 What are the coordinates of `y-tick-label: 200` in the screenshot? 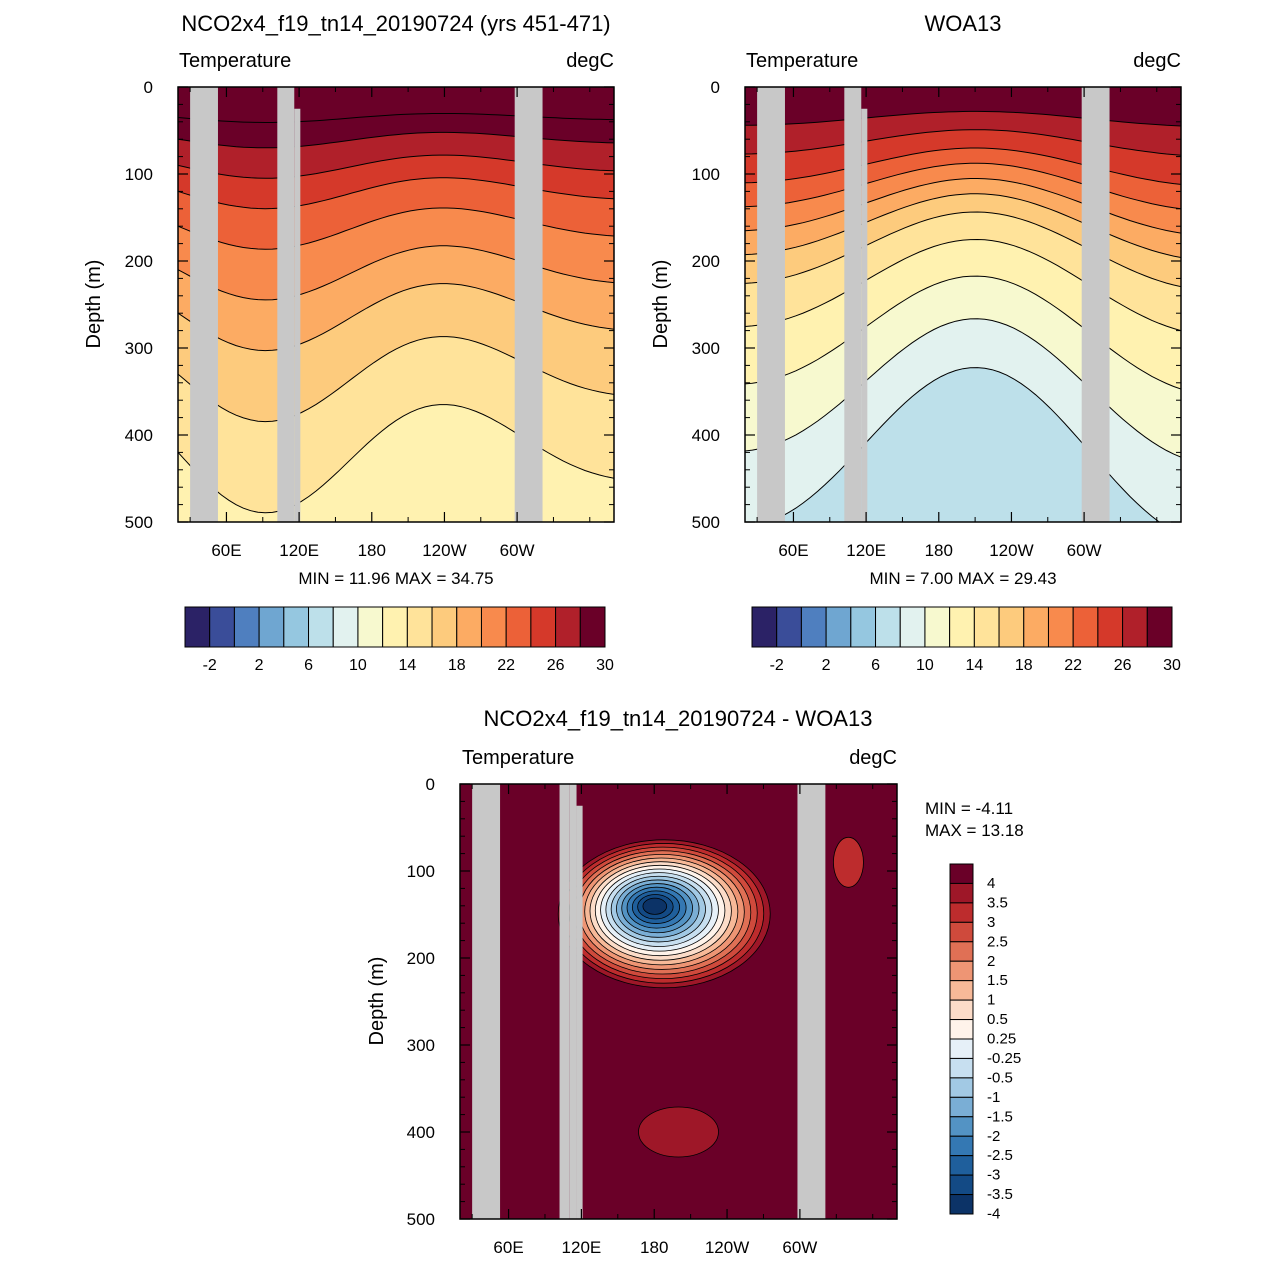 It's located at (421, 958).